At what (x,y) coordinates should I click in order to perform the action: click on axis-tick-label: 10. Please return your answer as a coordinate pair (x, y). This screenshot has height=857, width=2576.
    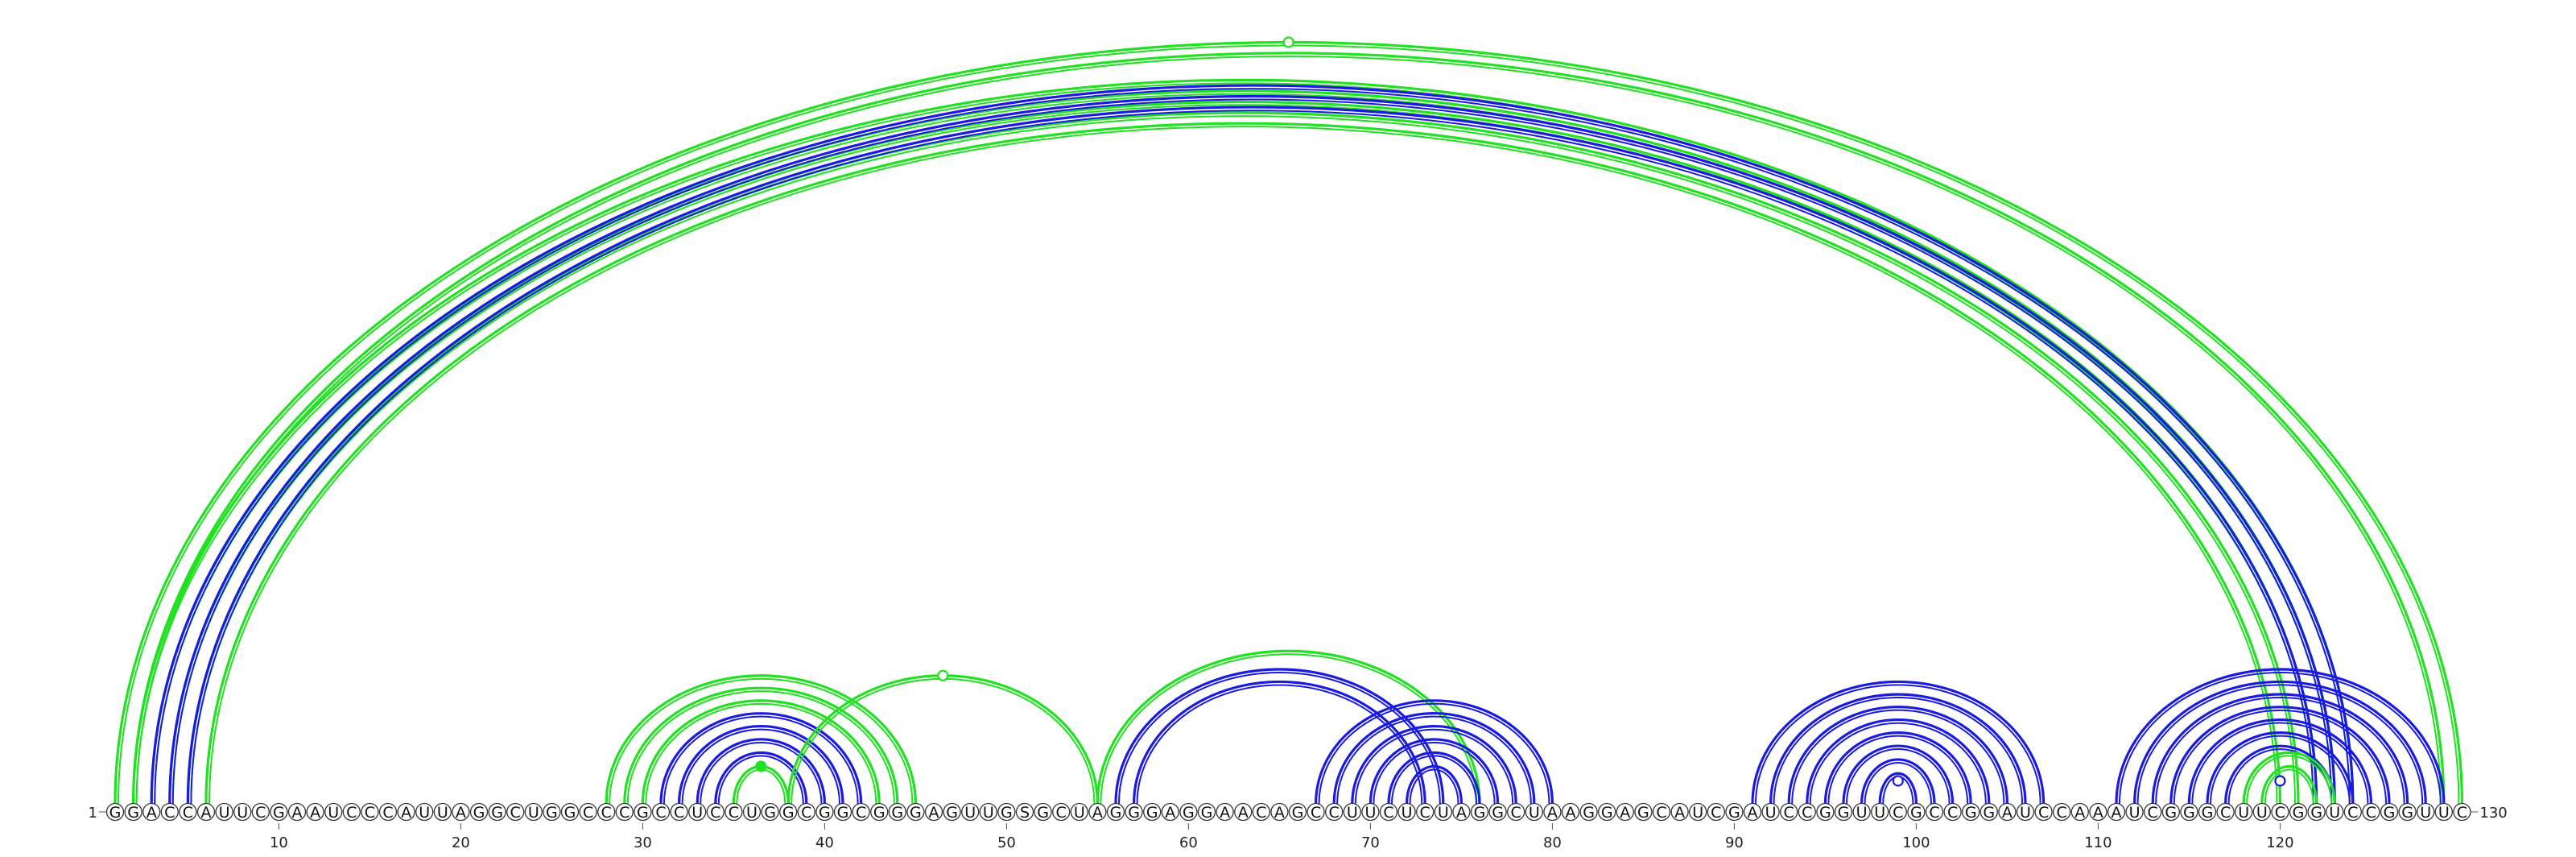
    Looking at the image, I should click on (279, 843).